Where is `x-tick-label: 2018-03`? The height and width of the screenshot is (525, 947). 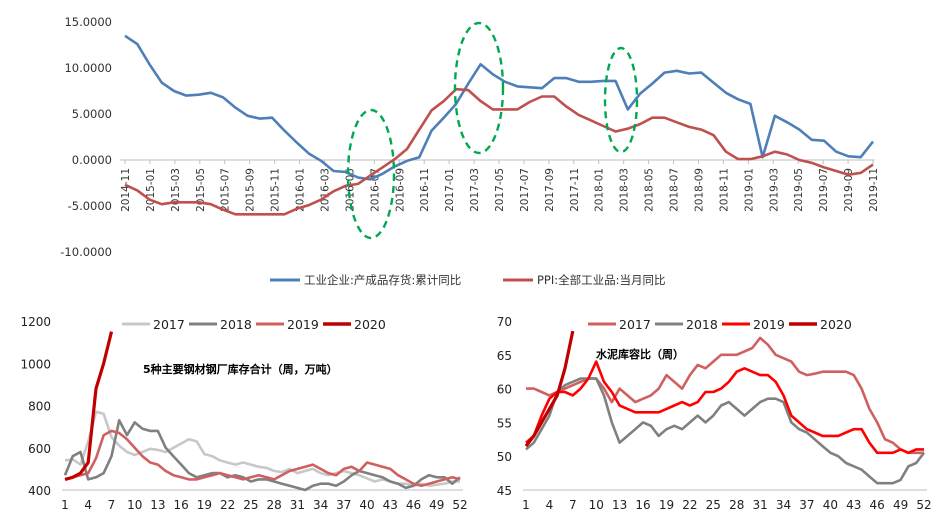
x-tick-label: 2018-03 is located at coordinates (625, 190).